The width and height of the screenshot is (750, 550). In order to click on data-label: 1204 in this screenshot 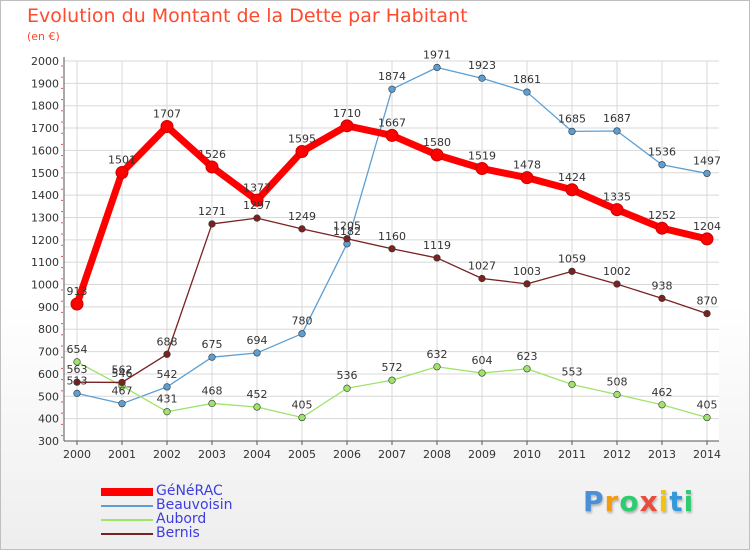, I will do `click(707, 226)`.